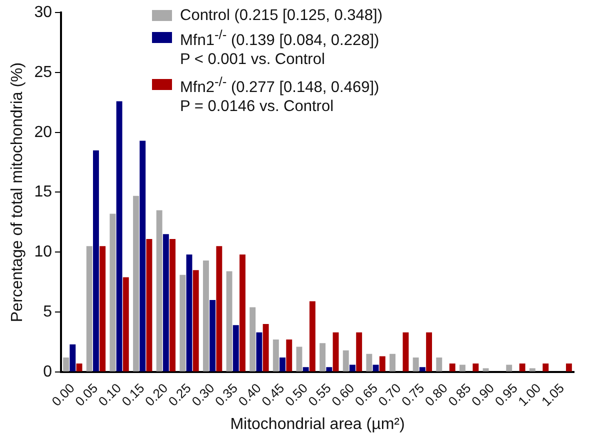 This screenshot has width=589, height=438. Describe the element at coordinates (47, 311) in the screenshot. I see `y-tick-label: 5` at that location.